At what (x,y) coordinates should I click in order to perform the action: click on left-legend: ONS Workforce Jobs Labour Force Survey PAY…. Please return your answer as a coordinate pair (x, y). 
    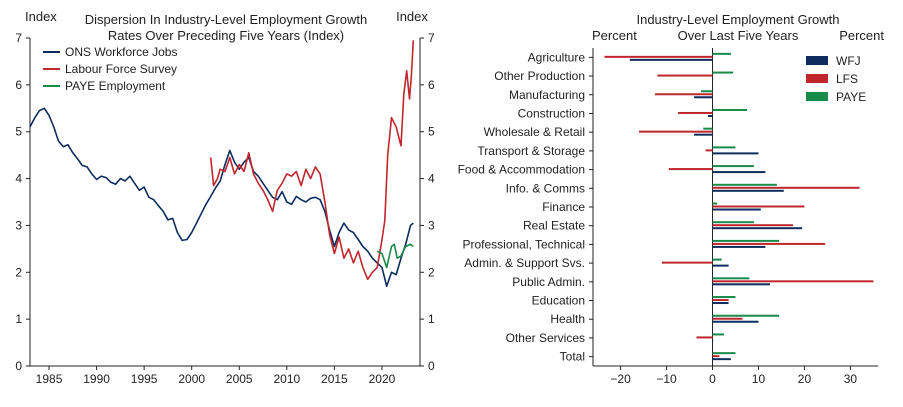
    Looking at the image, I should click on (110, 69).